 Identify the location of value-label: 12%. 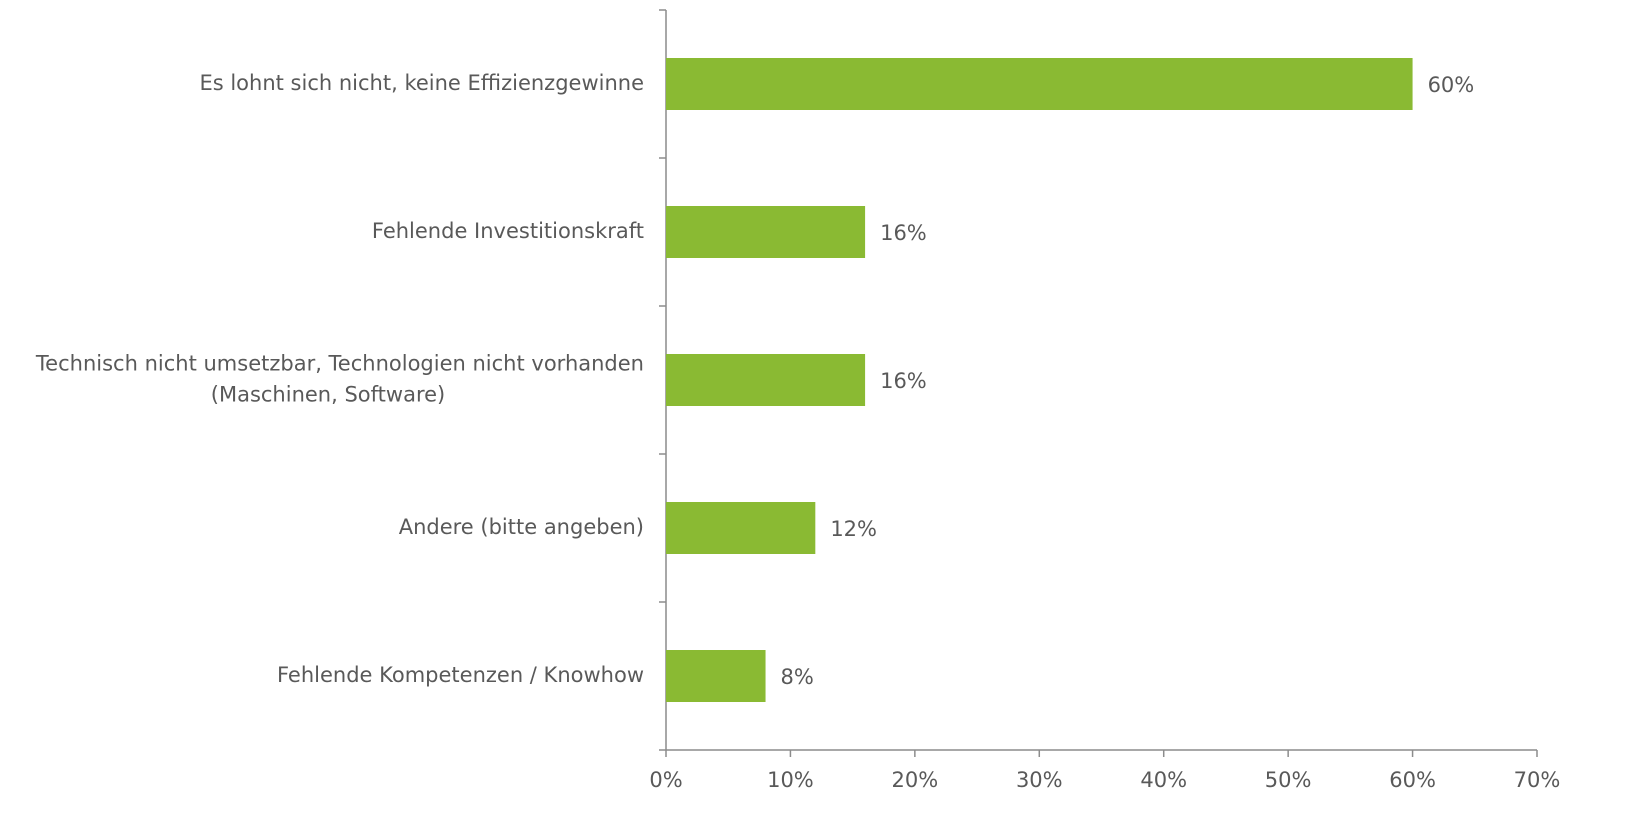
(853, 529).